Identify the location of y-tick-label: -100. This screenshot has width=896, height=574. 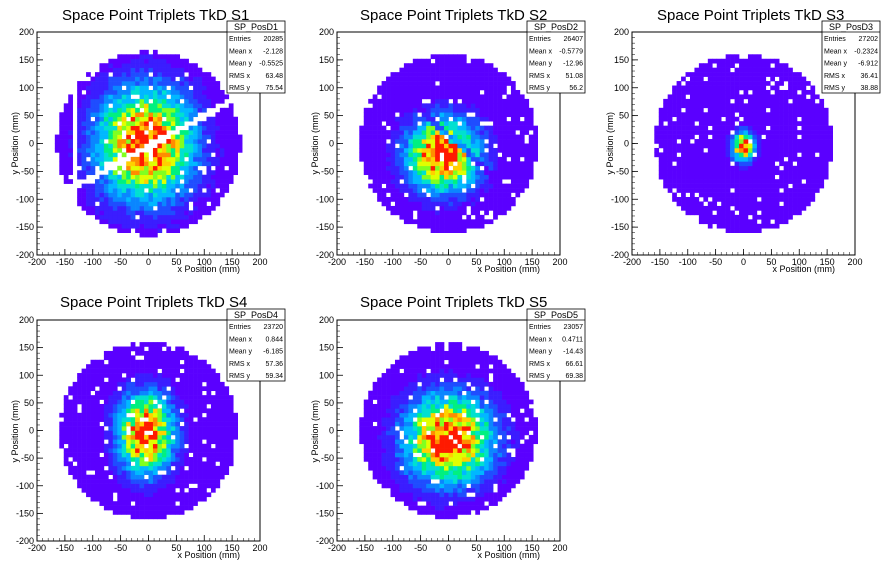
(325, 199).